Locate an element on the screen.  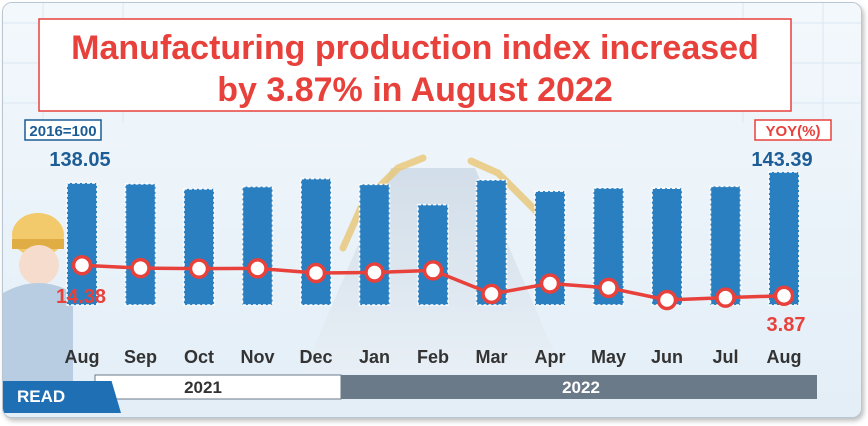
year-2022-band is located at coordinates (579, 387).